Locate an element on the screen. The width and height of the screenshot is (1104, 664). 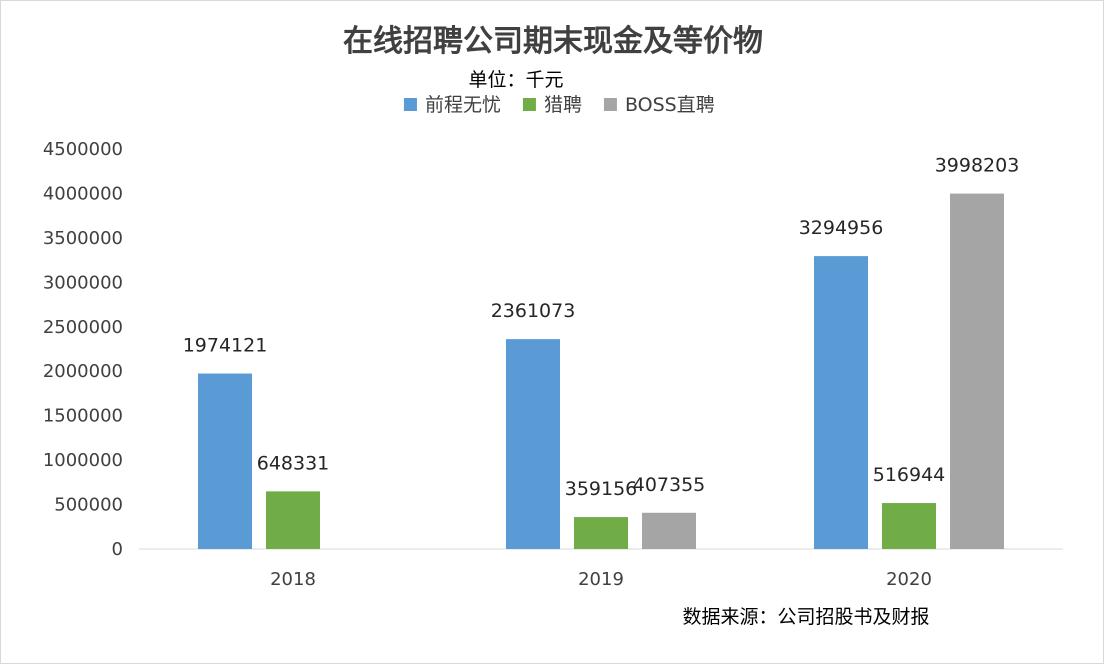
data-label: 3998203 is located at coordinates (977, 166).